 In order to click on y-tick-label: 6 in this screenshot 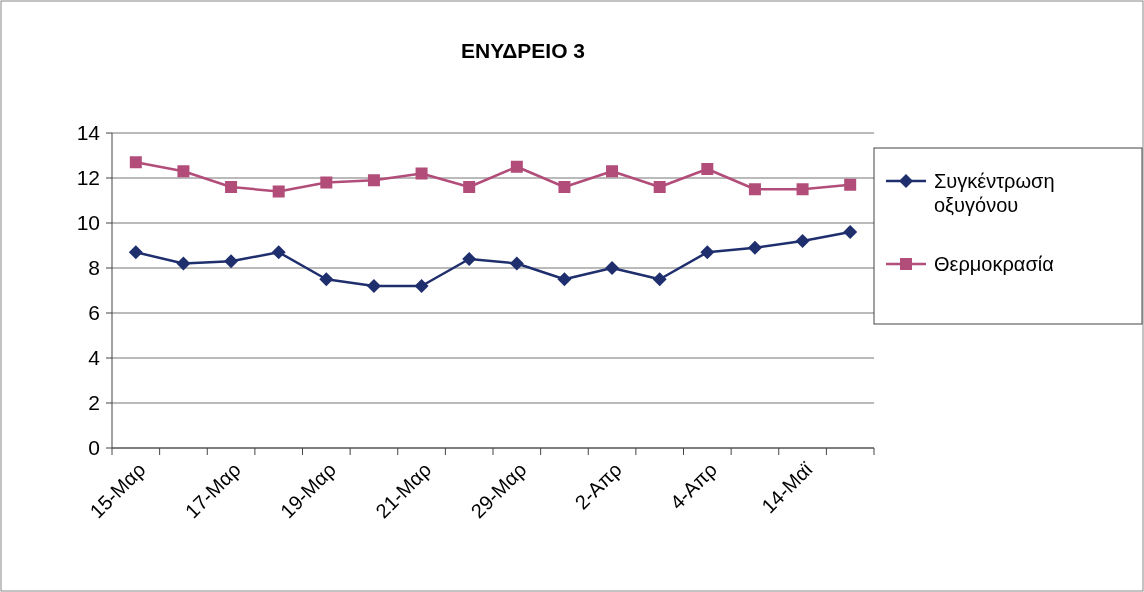, I will do `click(94, 313)`.